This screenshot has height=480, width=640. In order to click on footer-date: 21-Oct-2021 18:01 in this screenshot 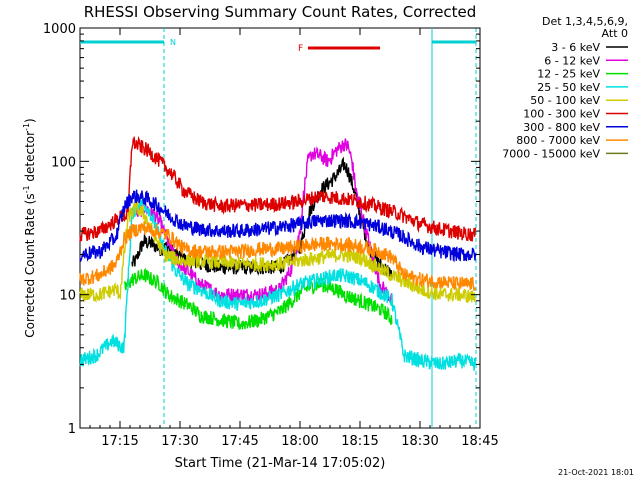, I will do `click(596, 472)`.